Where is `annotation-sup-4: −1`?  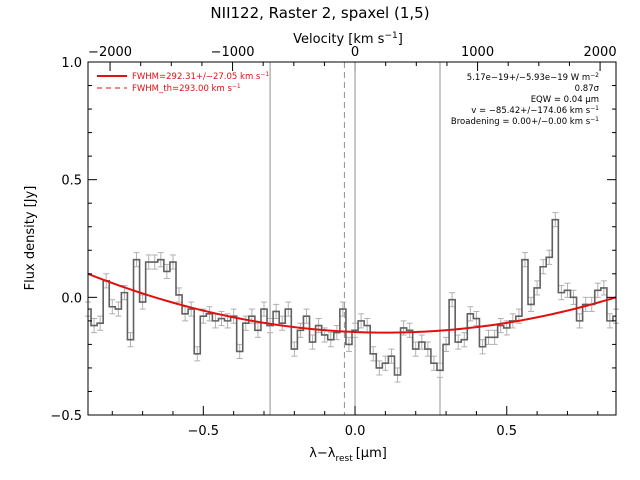
annotation-sup-4: −1 is located at coordinates (594, 119).